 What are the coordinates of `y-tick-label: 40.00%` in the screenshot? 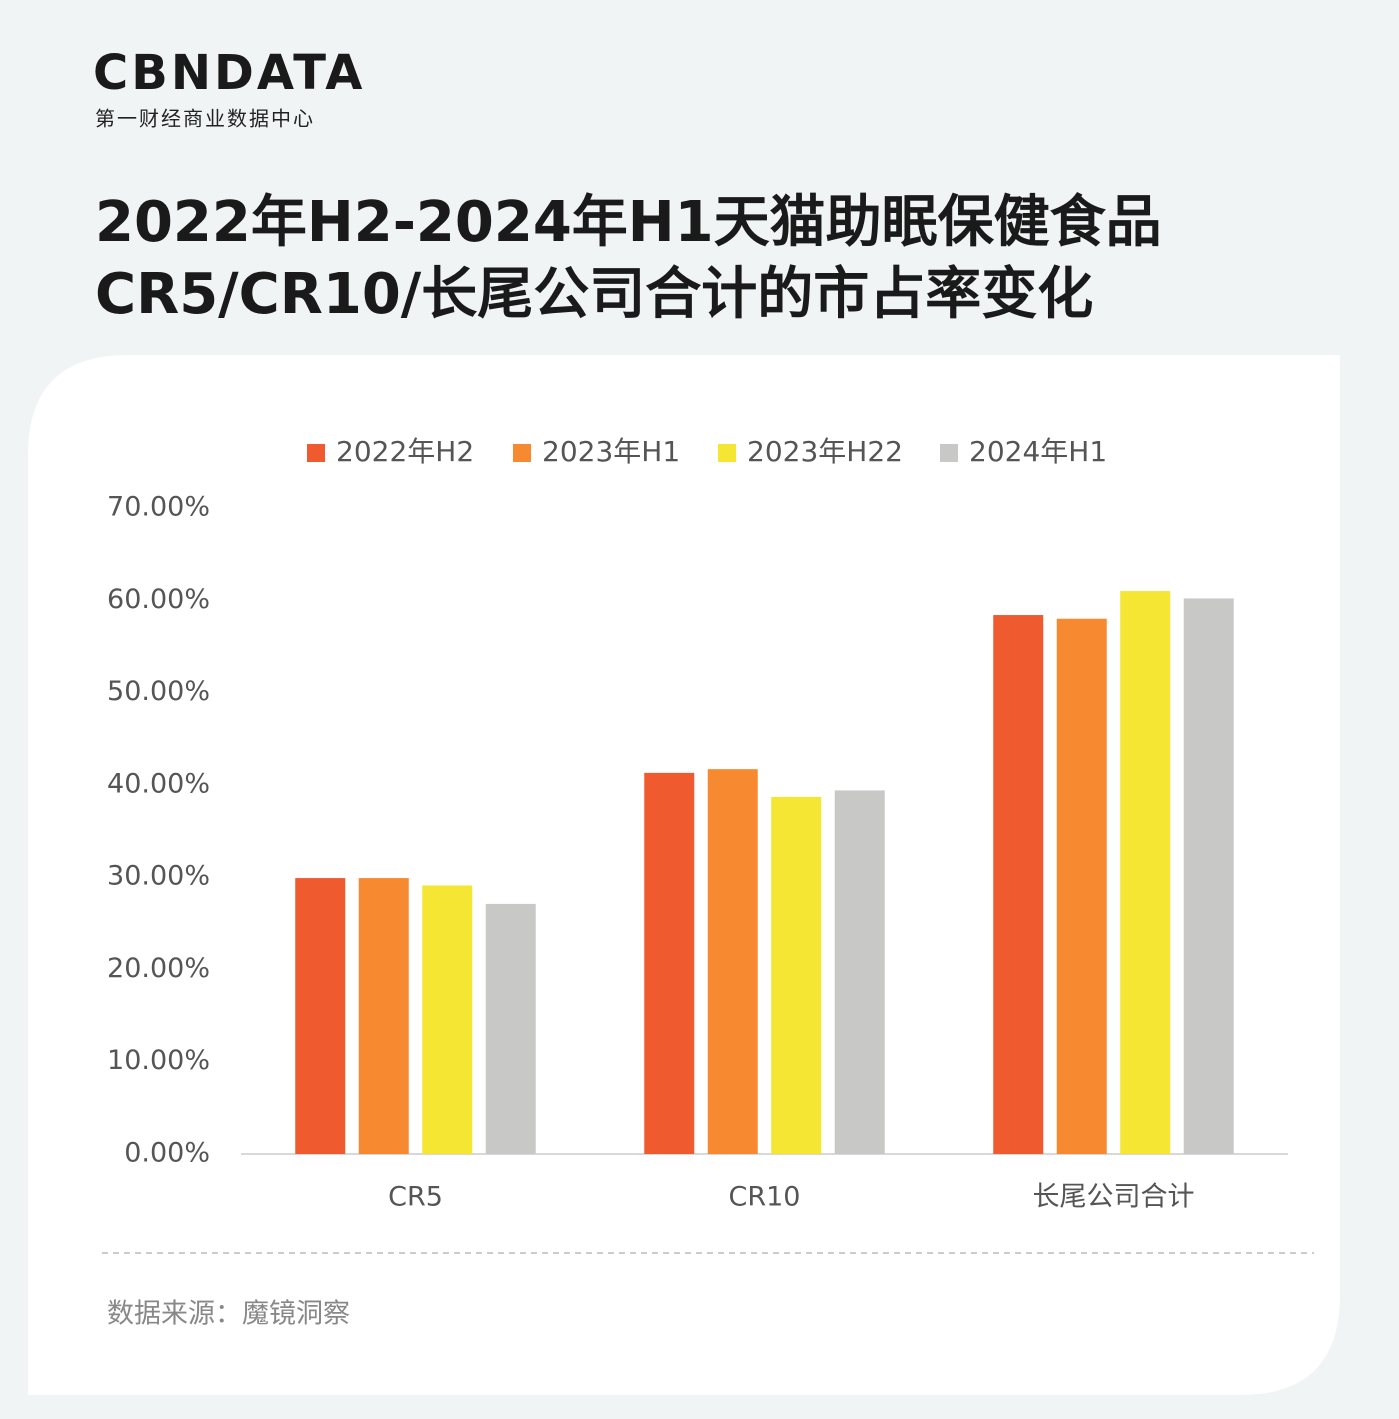 It's located at (158, 783).